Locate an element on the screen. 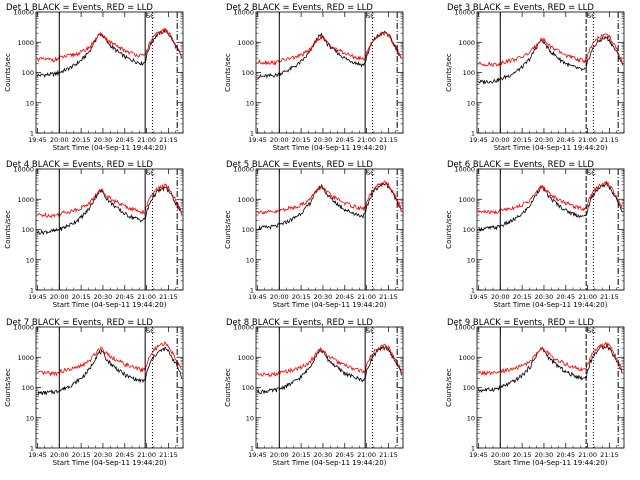 This screenshot has width=640, height=480. panel-title: Det 1 BLACK = Events, RED = LLD is located at coordinates (79, 8).